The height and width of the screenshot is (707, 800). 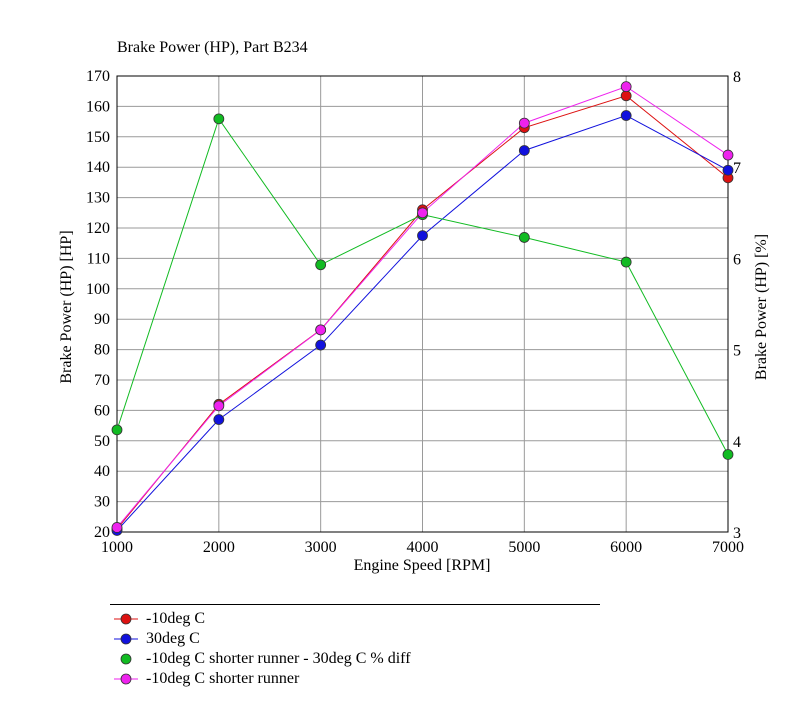 I want to click on legend-item: -10deg C shorter runner - 30deg C % diff, so click(x=355, y=659).